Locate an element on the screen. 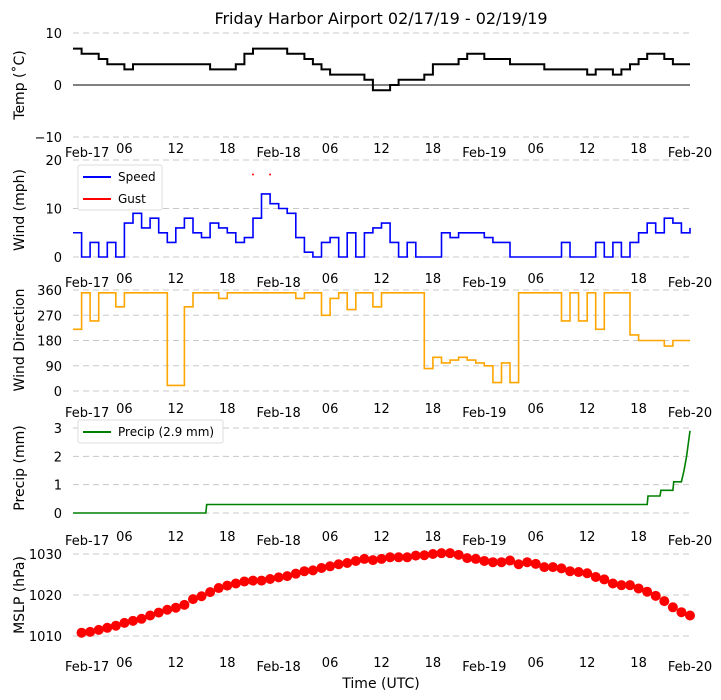  legend-box is located at coordinates (150, 431).